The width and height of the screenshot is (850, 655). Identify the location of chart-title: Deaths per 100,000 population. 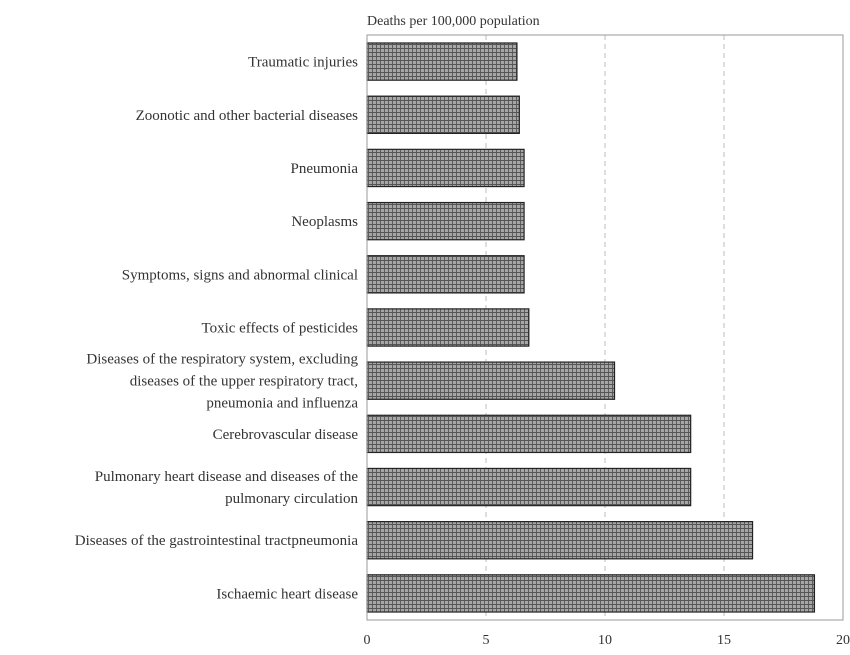
(453, 21).